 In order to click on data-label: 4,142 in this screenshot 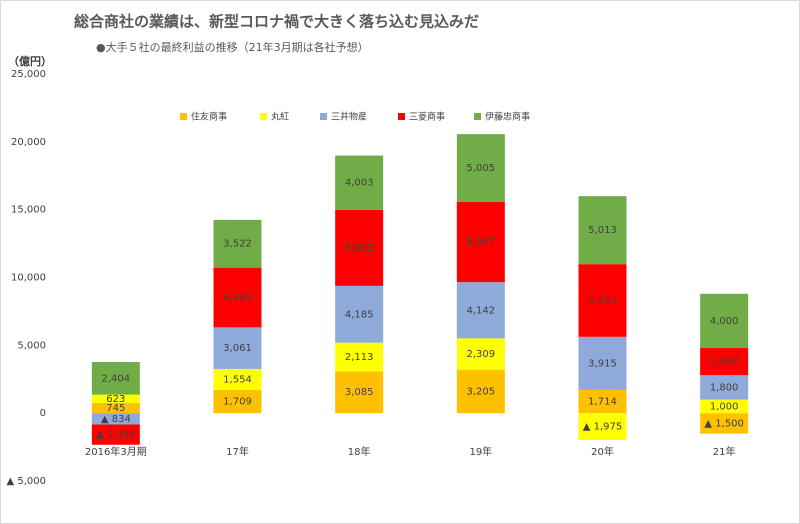, I will do `click(481, 310)`.